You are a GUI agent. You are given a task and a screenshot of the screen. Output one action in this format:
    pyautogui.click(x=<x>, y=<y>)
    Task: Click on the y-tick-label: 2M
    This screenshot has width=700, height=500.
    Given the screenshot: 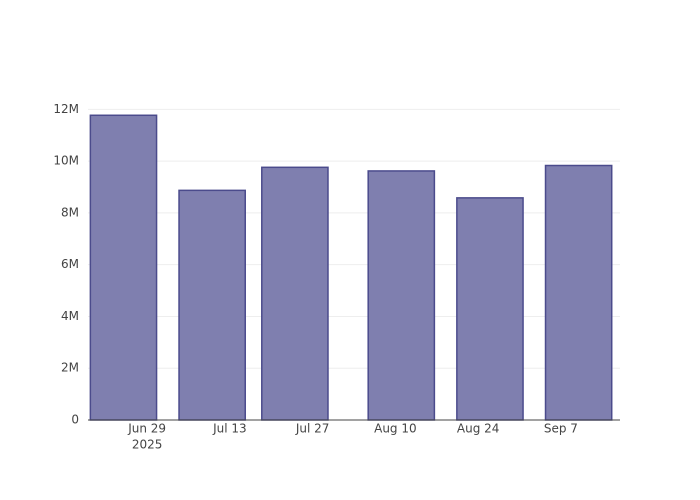 What is the action you would take?
    pyautogui.click(x=70, y=368)
    